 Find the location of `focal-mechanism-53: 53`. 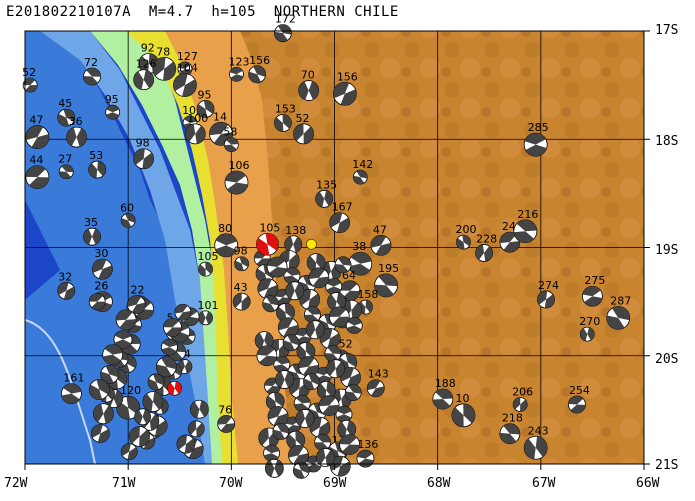

focal-mechanism-53: 53 is located at coordinates (97, 164).